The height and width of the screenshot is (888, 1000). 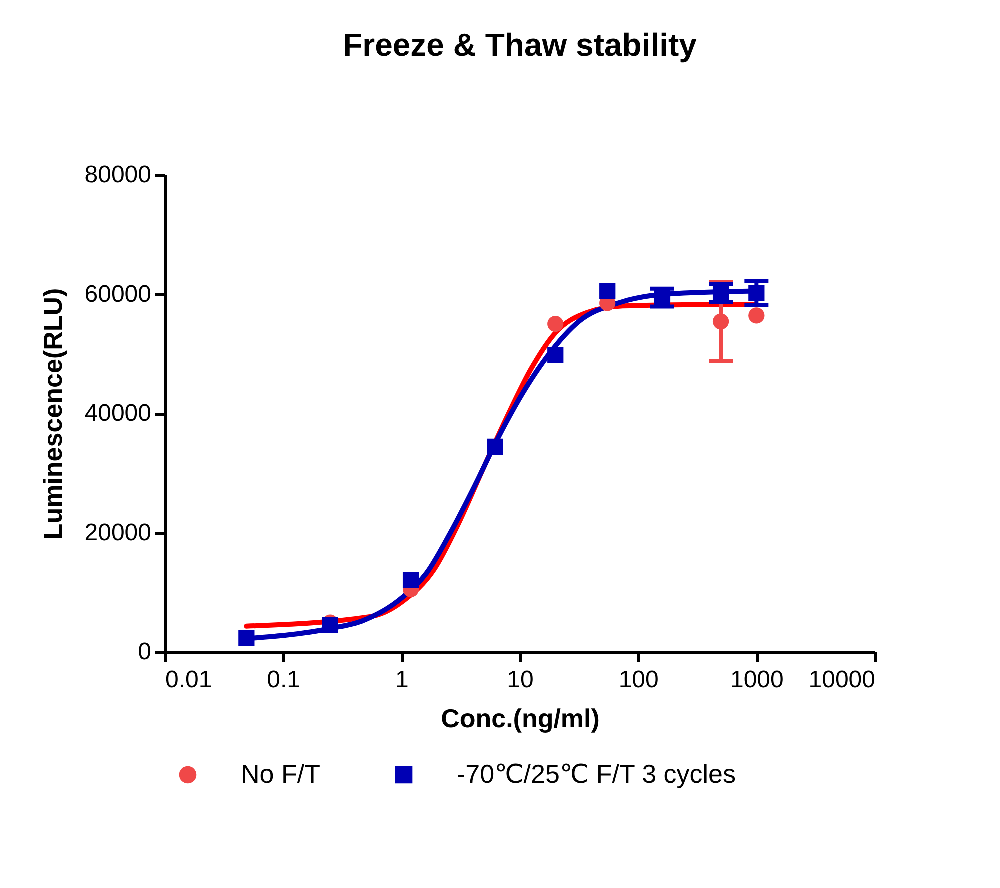 What do you see at coordinates (118, 413) in the screenshot?
I see `y-tick-label: 40000` at bounding box center [118, 413].